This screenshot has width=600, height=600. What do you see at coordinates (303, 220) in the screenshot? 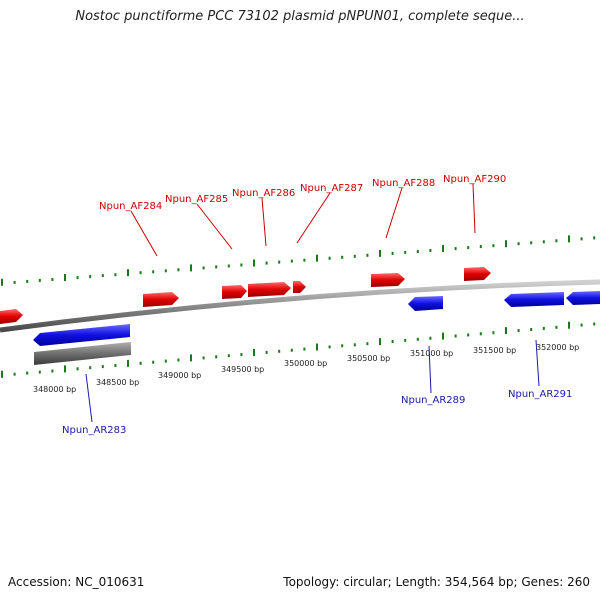
I see `forward-leader-lines` at bounding box center [303, 220].